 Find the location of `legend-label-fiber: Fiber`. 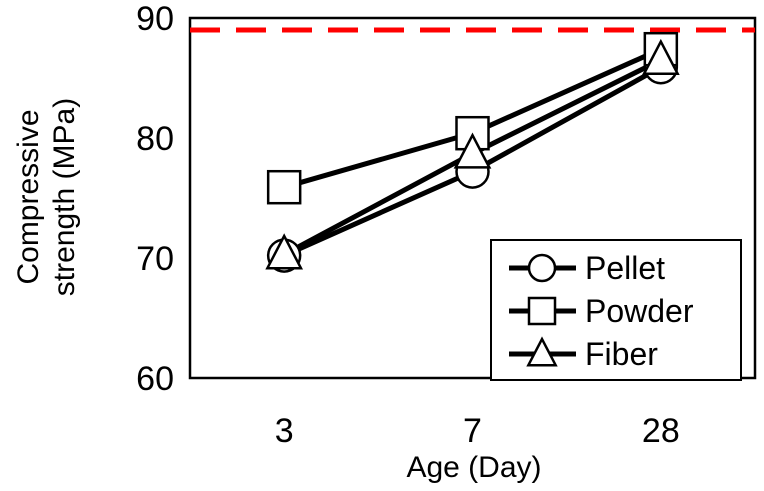

legend-label-fiber: Fiber is located at coordinates (621, 354).